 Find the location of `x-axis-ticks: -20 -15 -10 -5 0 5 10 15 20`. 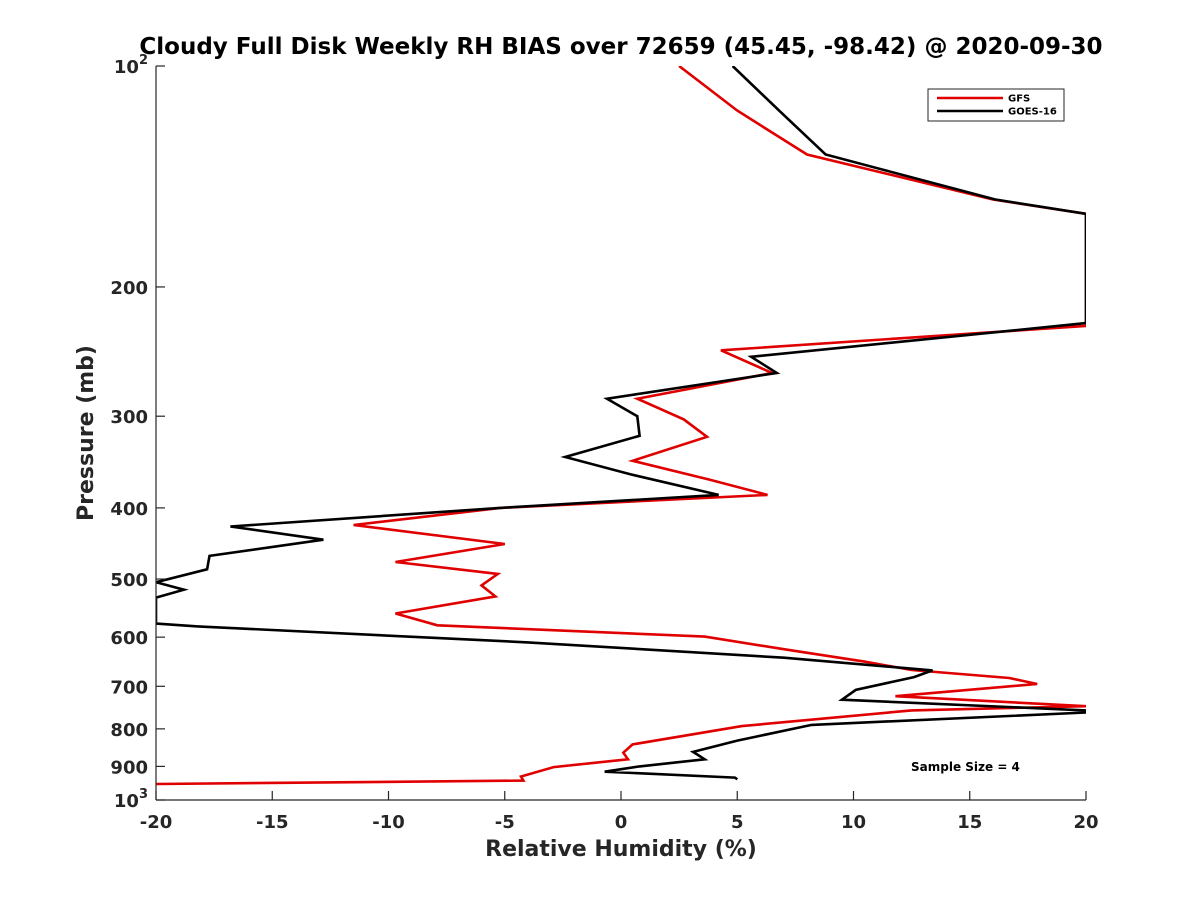

x-axis-ticks: -20 -15 -10 -5 0 5 10 15 20 is located at coordinates (619, 812).